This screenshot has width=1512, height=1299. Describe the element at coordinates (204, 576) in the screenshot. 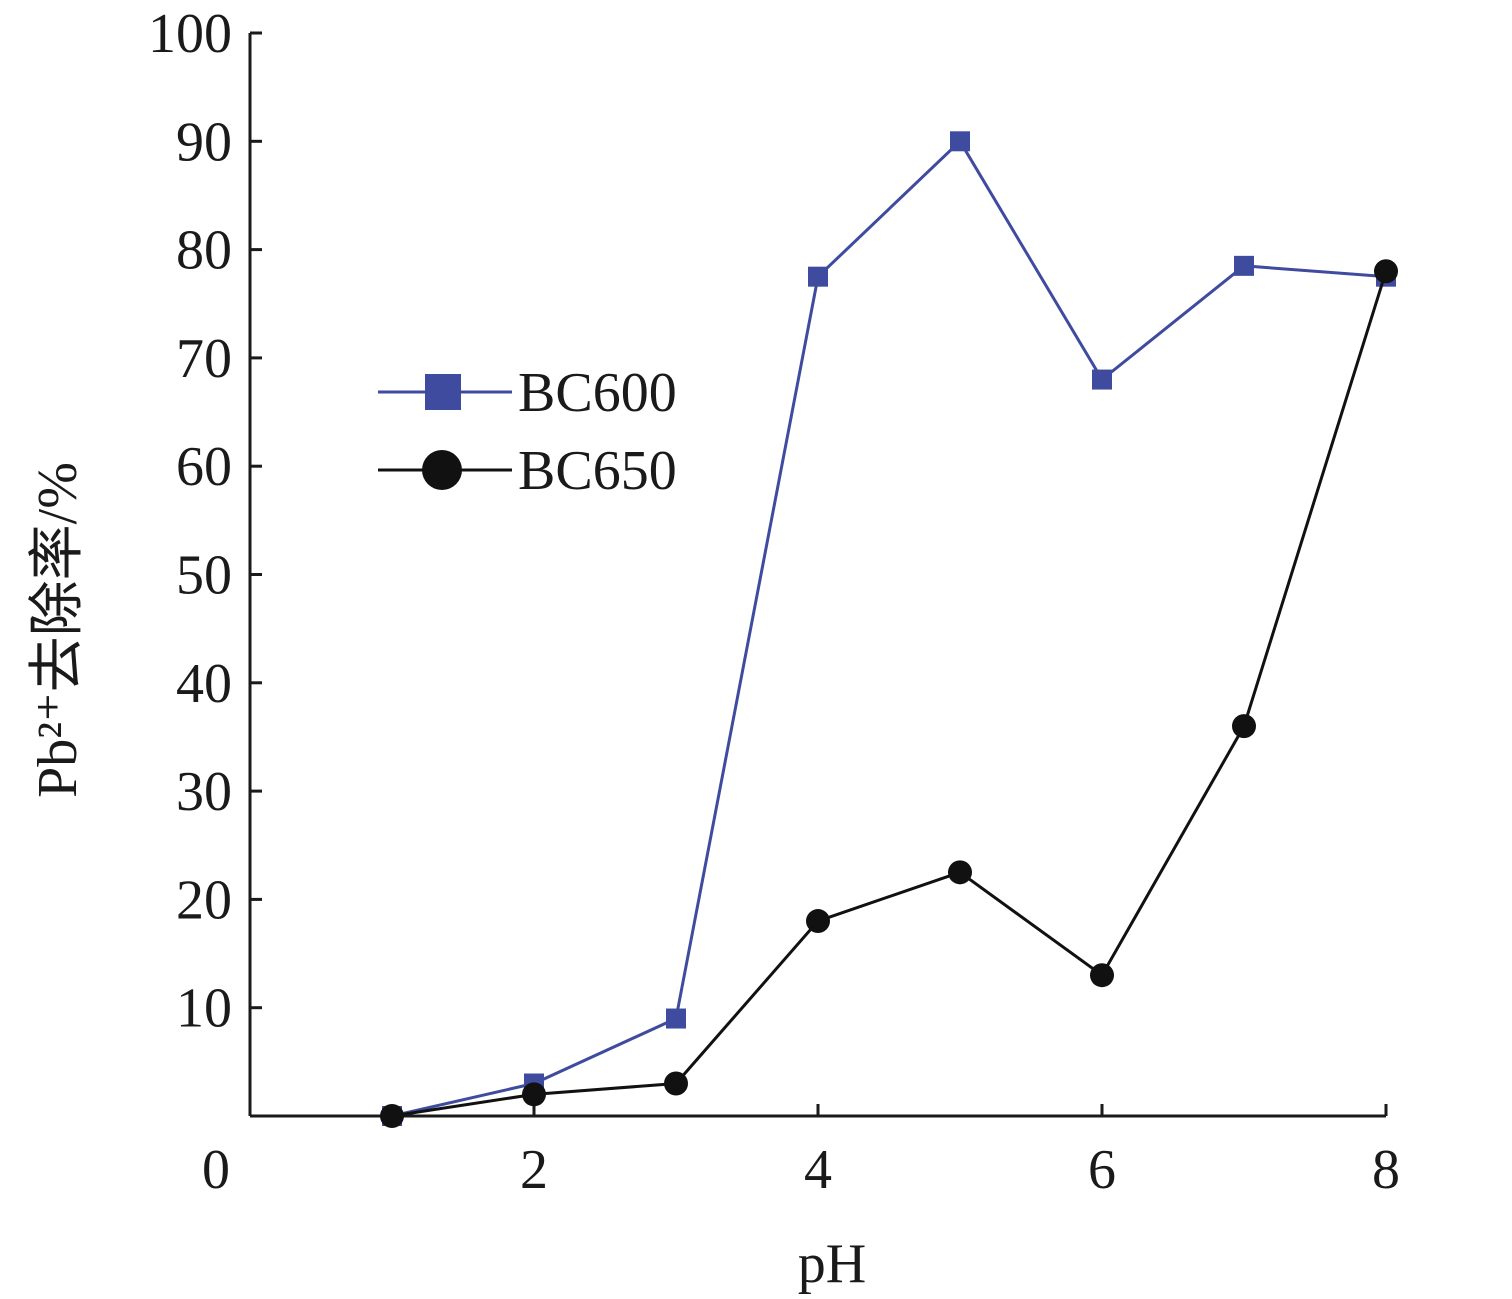

I see `y-tick-label: 50` at that location.